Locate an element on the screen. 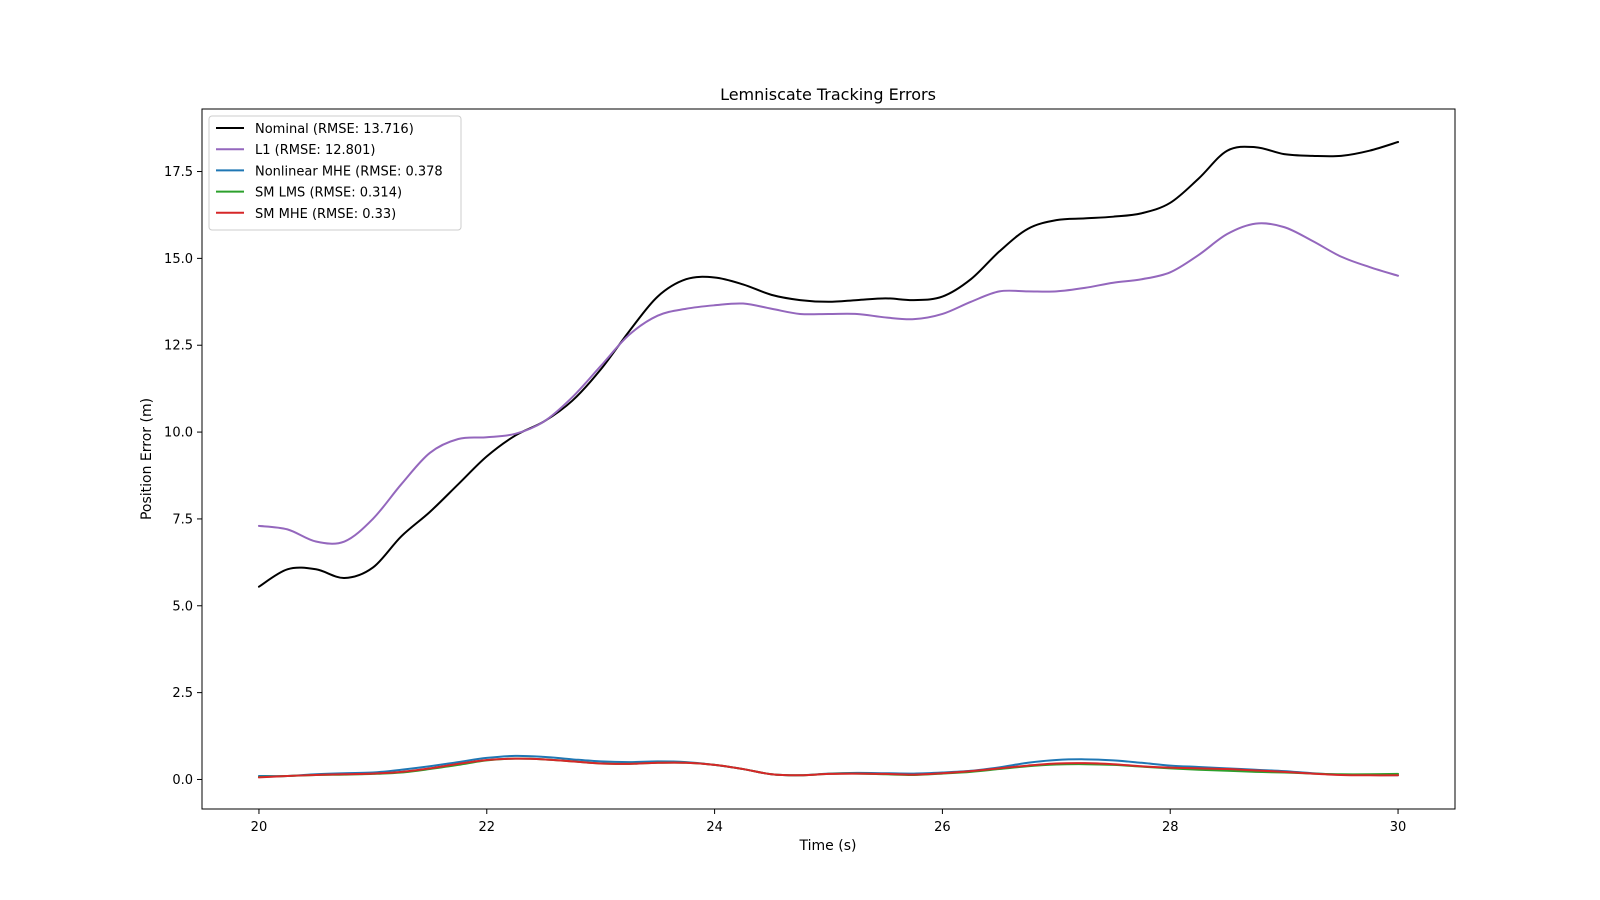 This screenshot has width=1600, height=900. y-tick-label: 15.0 is located at coordinates (178, 259).